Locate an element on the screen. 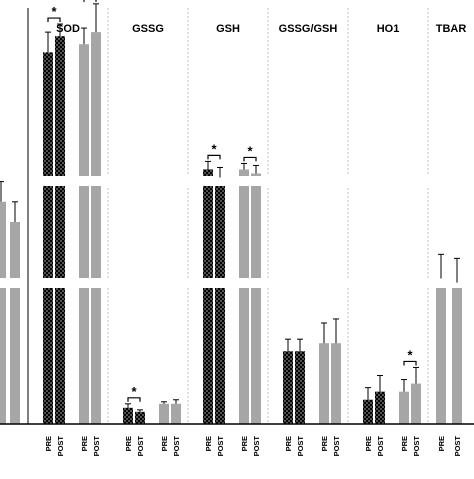 The height and width of the screenshot is (479, 474). panel-title: GSH is located at coordinates (228, 29).